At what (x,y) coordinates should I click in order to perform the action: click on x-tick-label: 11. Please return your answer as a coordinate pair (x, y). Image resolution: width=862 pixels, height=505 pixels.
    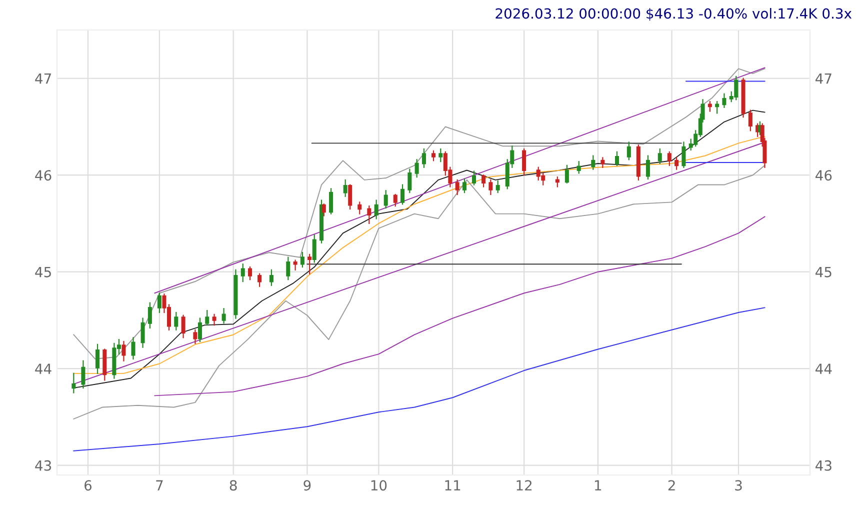
    Looking at the image, I should click on (452, 485).